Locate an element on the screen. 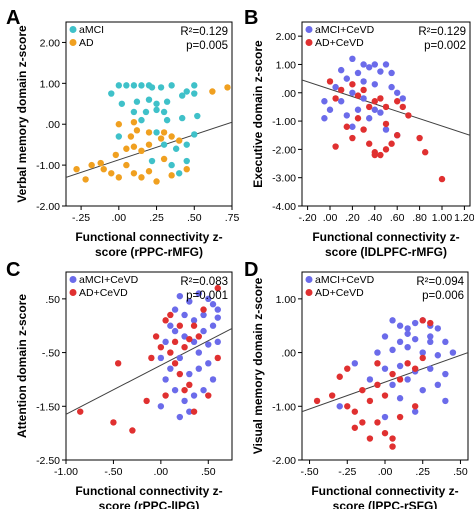 The width and height of the screenshot is (474, 509). legend-label: AD+CeVD is located at coordinates (103, 293).